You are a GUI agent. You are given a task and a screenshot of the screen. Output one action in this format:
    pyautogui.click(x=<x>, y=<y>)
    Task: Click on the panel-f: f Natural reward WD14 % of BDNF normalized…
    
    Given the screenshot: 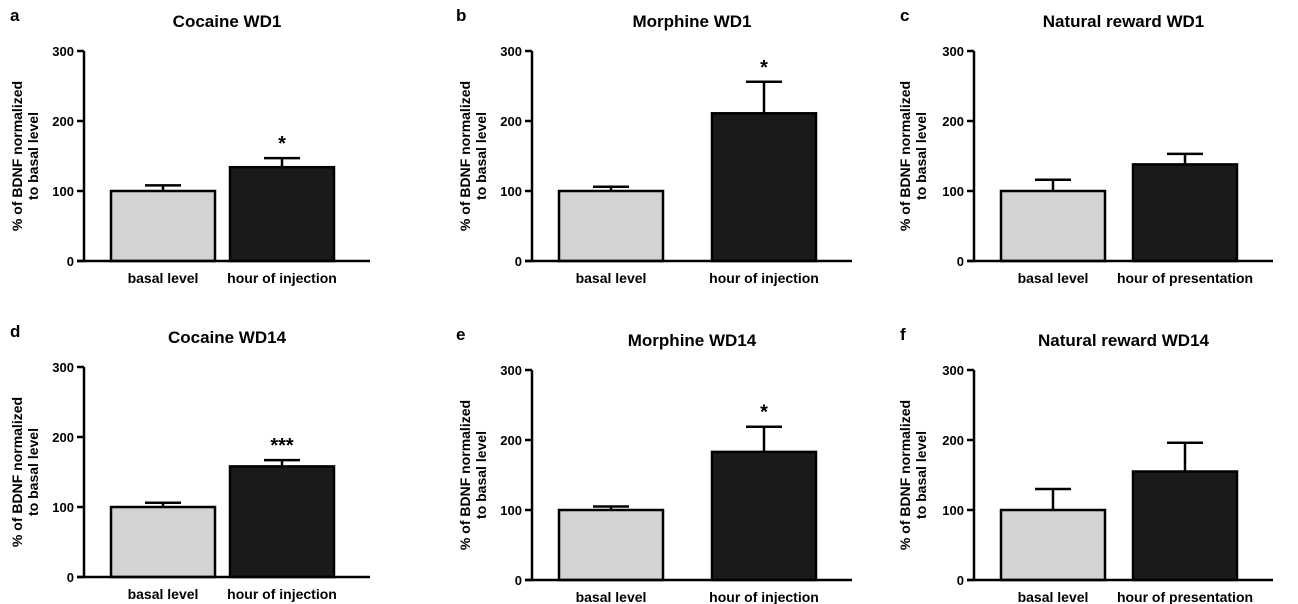 What is the action you would take?
    pyautogui.click(x=1085, y=464)
    